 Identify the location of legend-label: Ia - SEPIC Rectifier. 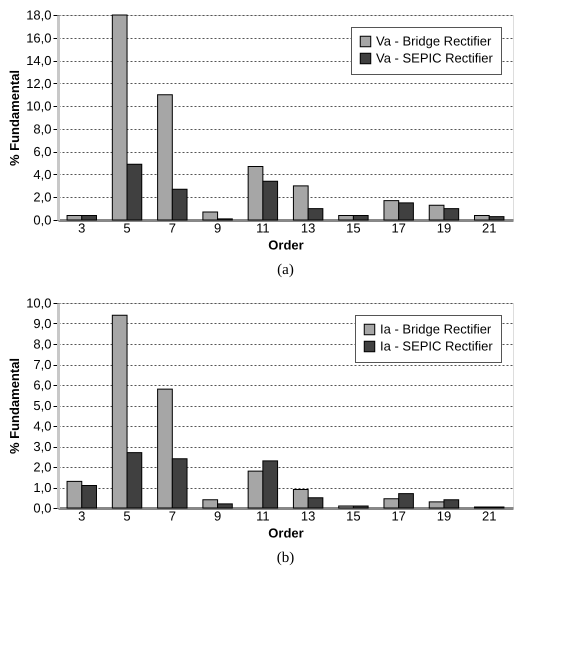
(437, 346).